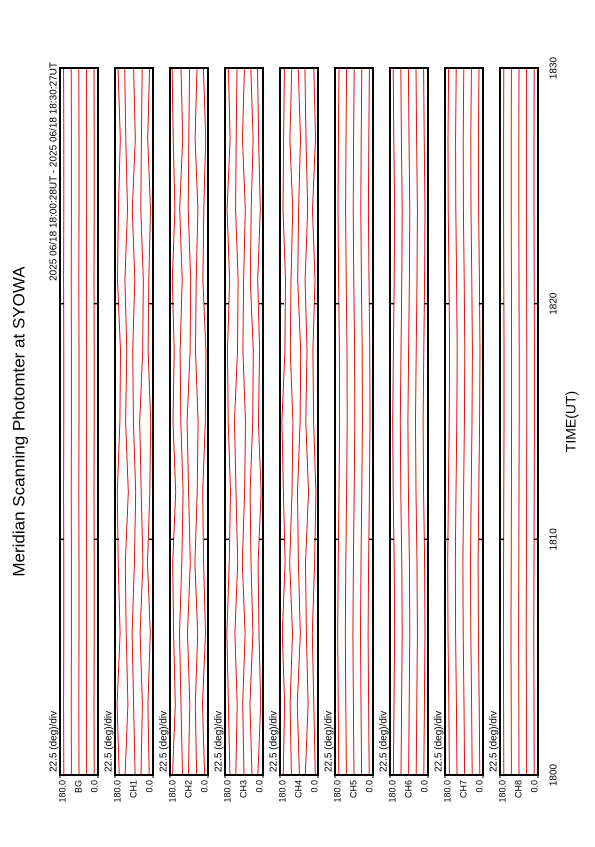  I want to click on channel-label: BG, so click(78, 786).